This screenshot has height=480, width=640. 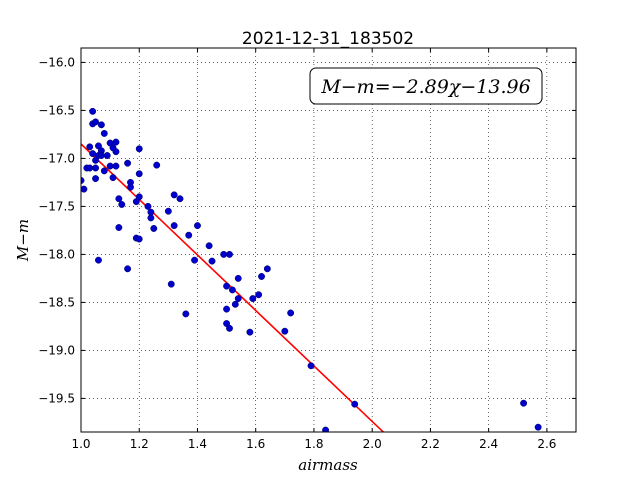 What do you see at coordinates (546, 444) in the screenshot?
I see `x-tick-label: 2.6` at bounding box center [546, 444].